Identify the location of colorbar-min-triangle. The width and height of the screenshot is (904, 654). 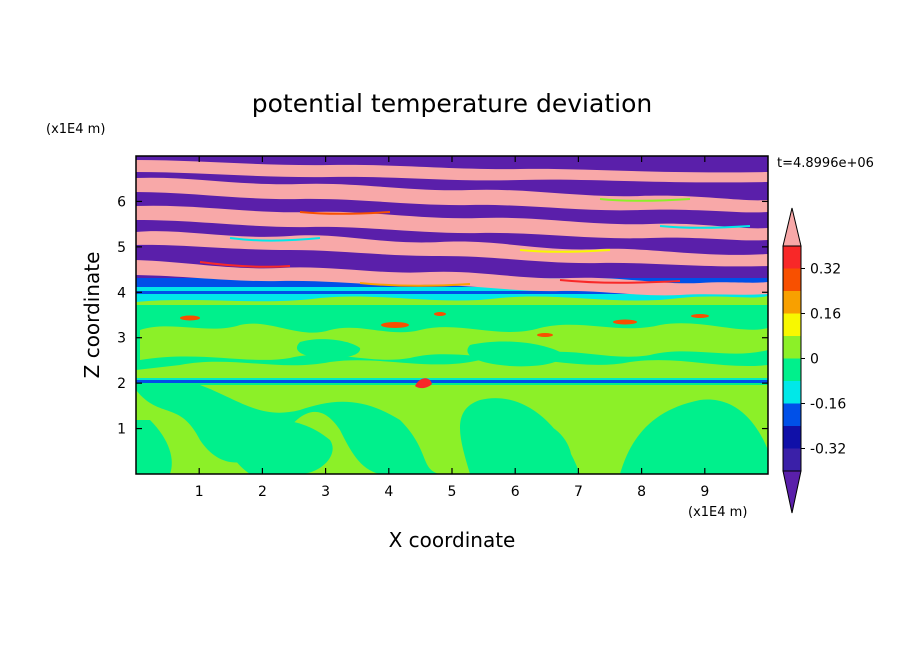
(792, 492).